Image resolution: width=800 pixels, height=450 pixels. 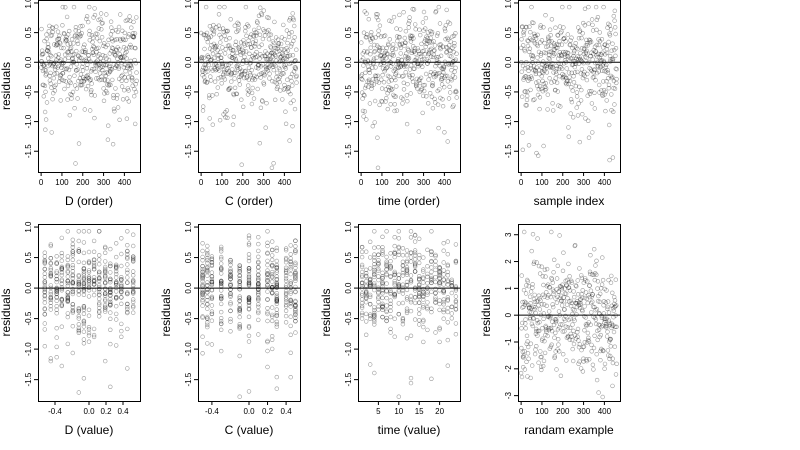 What do you see at coordinates (508, 261) in the screenshot?
I see `y-tick-label: 2` at bounding box center [508, 261].